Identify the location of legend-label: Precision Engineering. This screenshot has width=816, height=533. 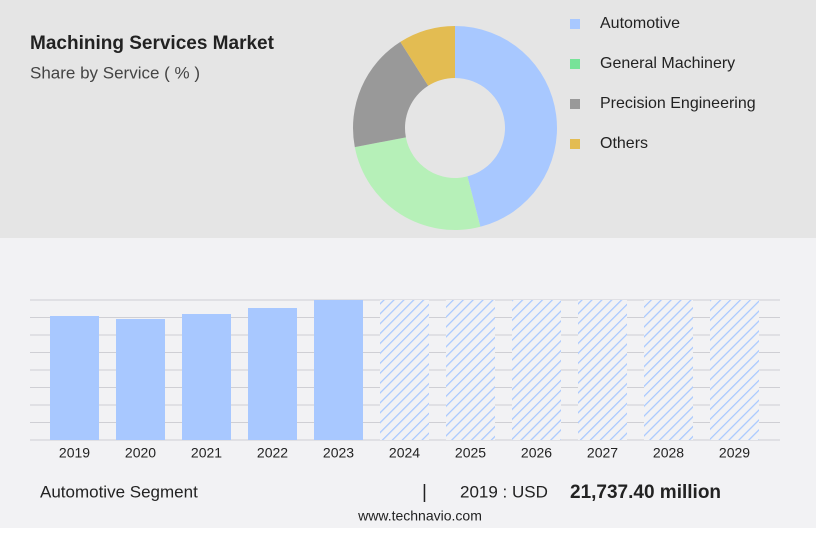
(678, 103).